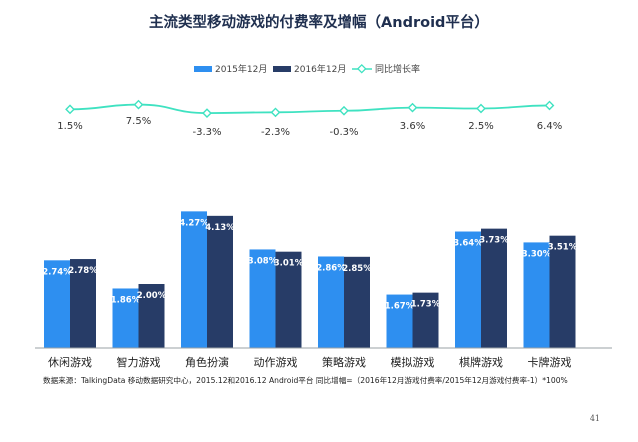 The width and height of the screenshot is (638, 442). I want to click on page-number: 41, so click(595, 418).